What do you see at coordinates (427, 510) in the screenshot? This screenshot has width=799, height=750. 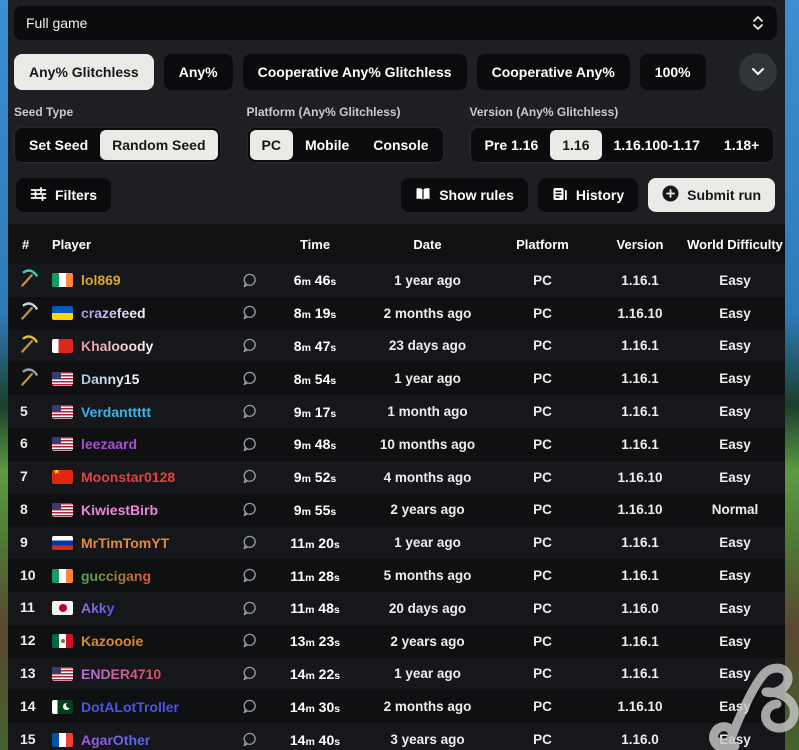 I see `date-cell: 2 years ago` at bounding box center [427, 510].